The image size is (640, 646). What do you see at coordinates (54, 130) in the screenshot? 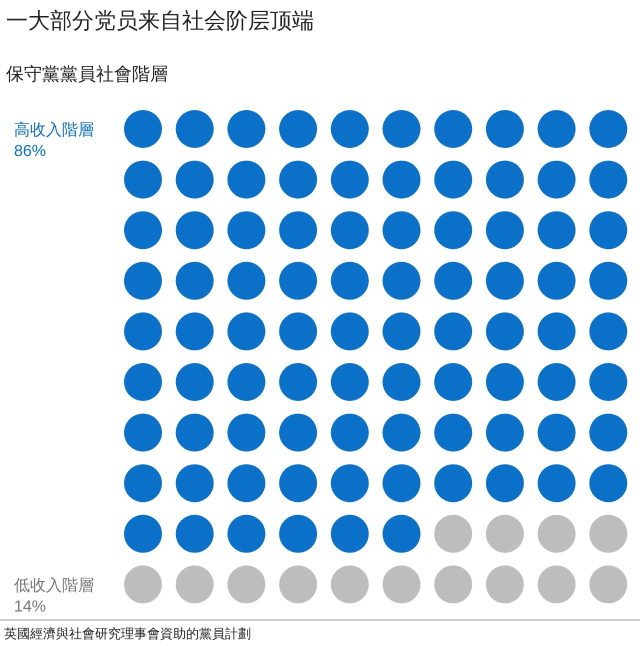
I see `category-label: 高收入階層` at bounding box center [54, 130].